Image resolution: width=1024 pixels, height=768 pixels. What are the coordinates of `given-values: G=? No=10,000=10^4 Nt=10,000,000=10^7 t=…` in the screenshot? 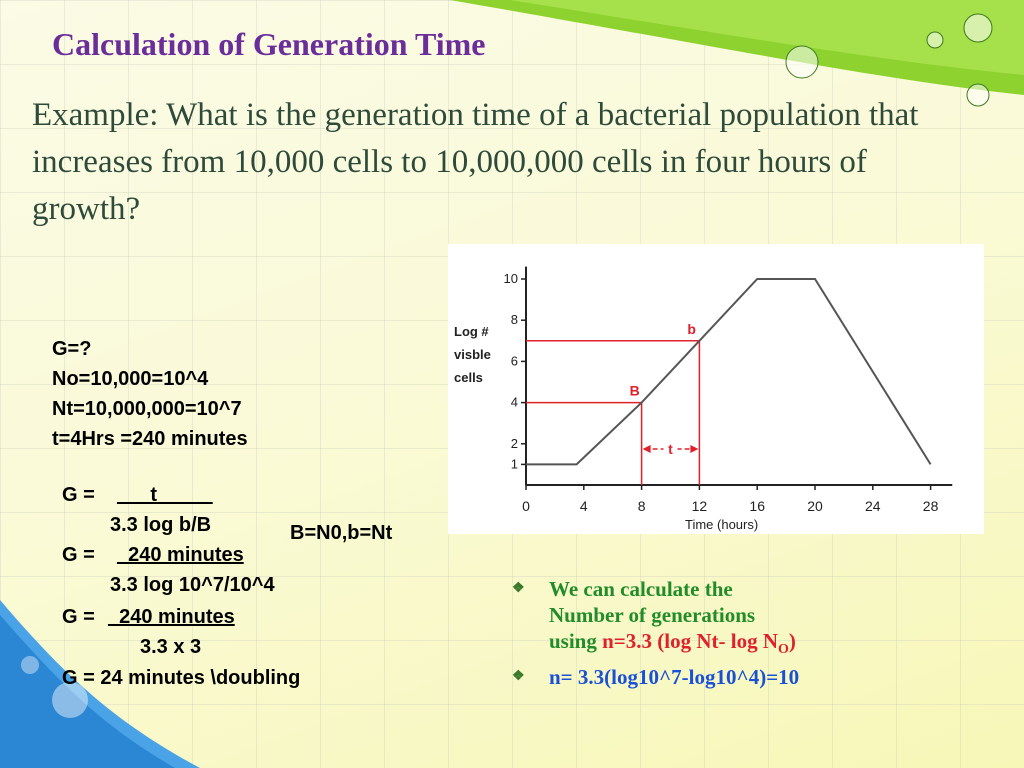 It's located at (150, 394).